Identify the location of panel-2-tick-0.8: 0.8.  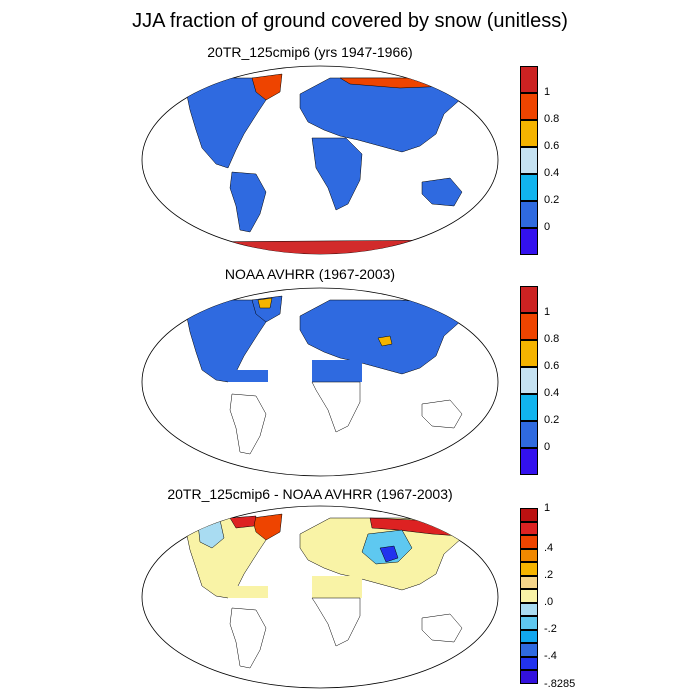
(552, 339).